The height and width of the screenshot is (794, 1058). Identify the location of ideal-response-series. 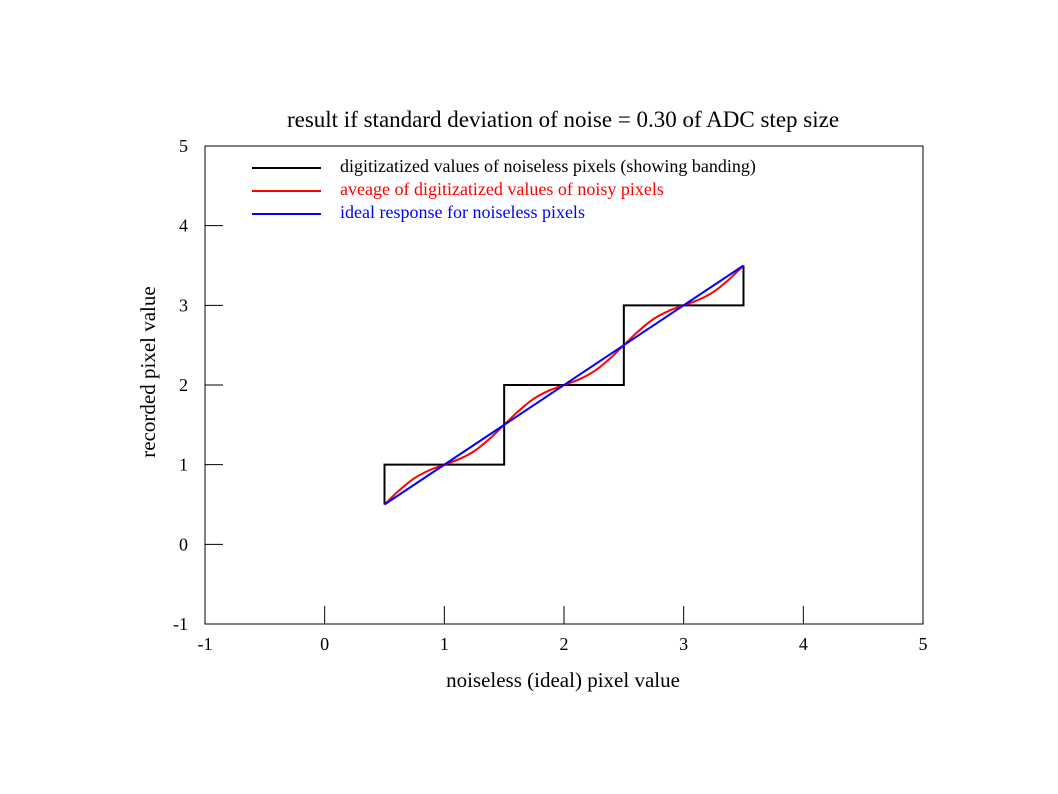
(564, 385).